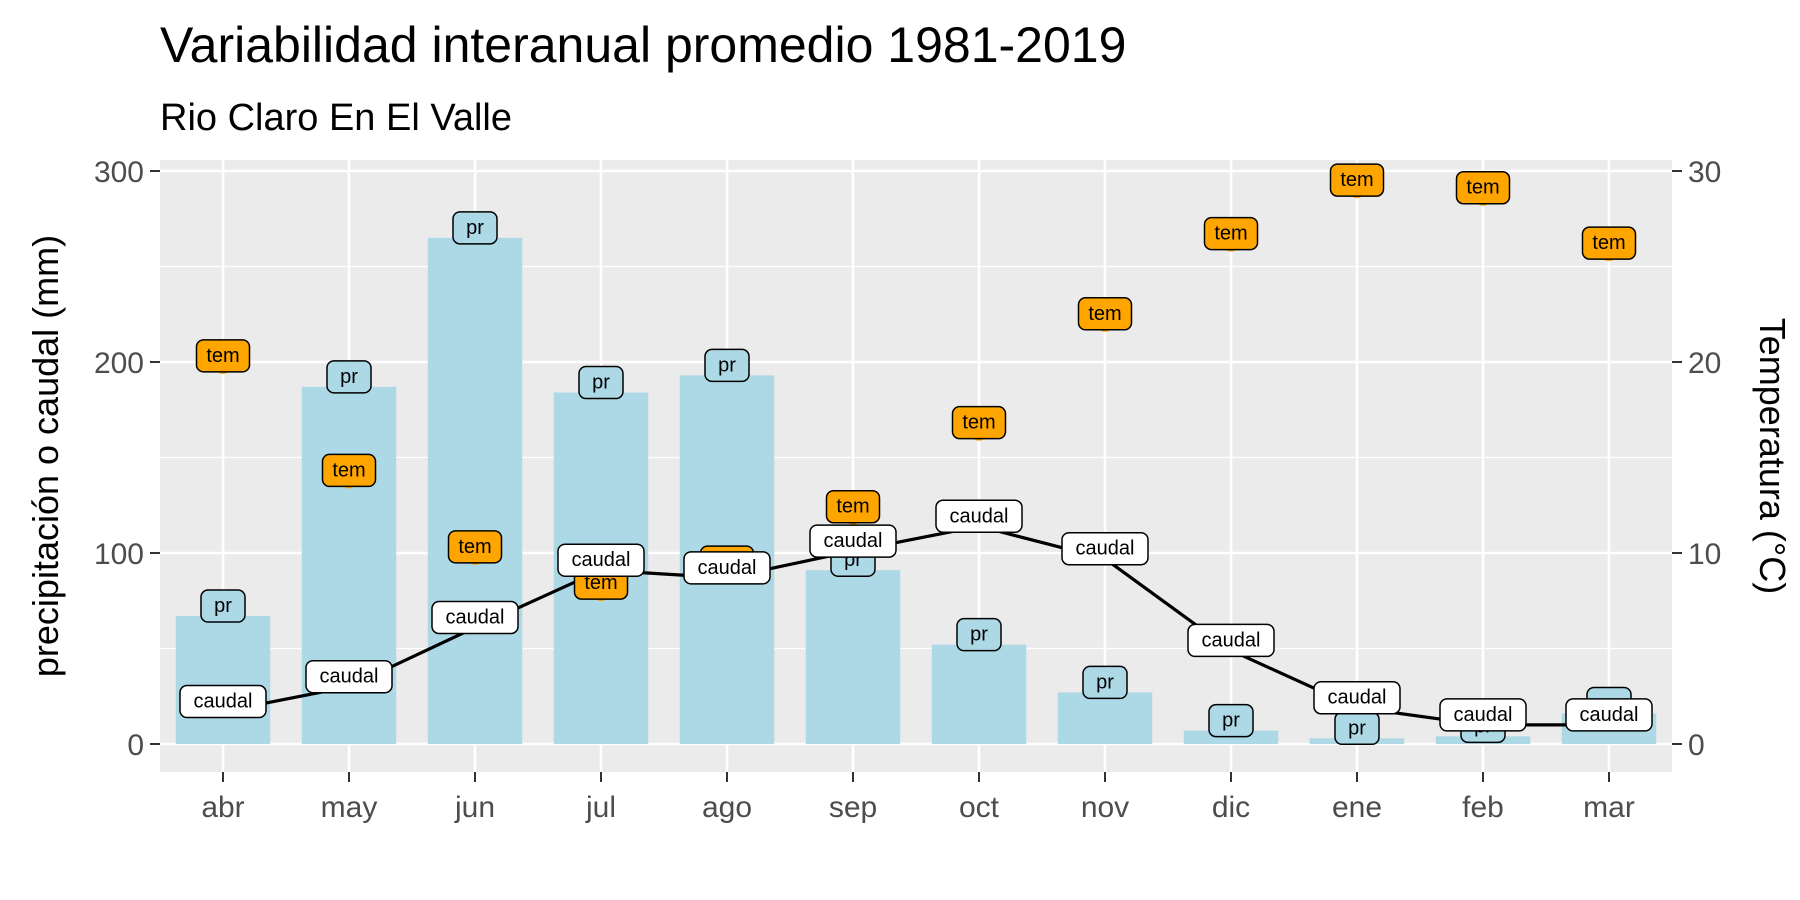 This screenshot has width=1800, height=900. What do you see at coordinates (1609, 807) in the screenshot?
I see `x-tick-label: mar` at bounding box center [1609, 807].